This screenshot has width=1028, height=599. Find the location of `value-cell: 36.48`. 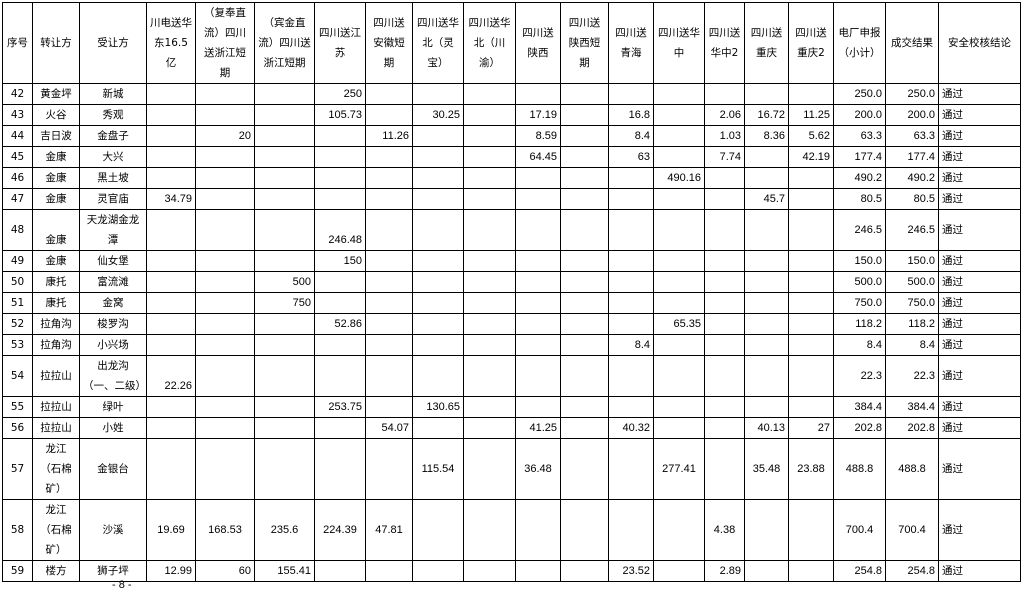

value-cell: 36.48 is located at coordinates (538, 469).